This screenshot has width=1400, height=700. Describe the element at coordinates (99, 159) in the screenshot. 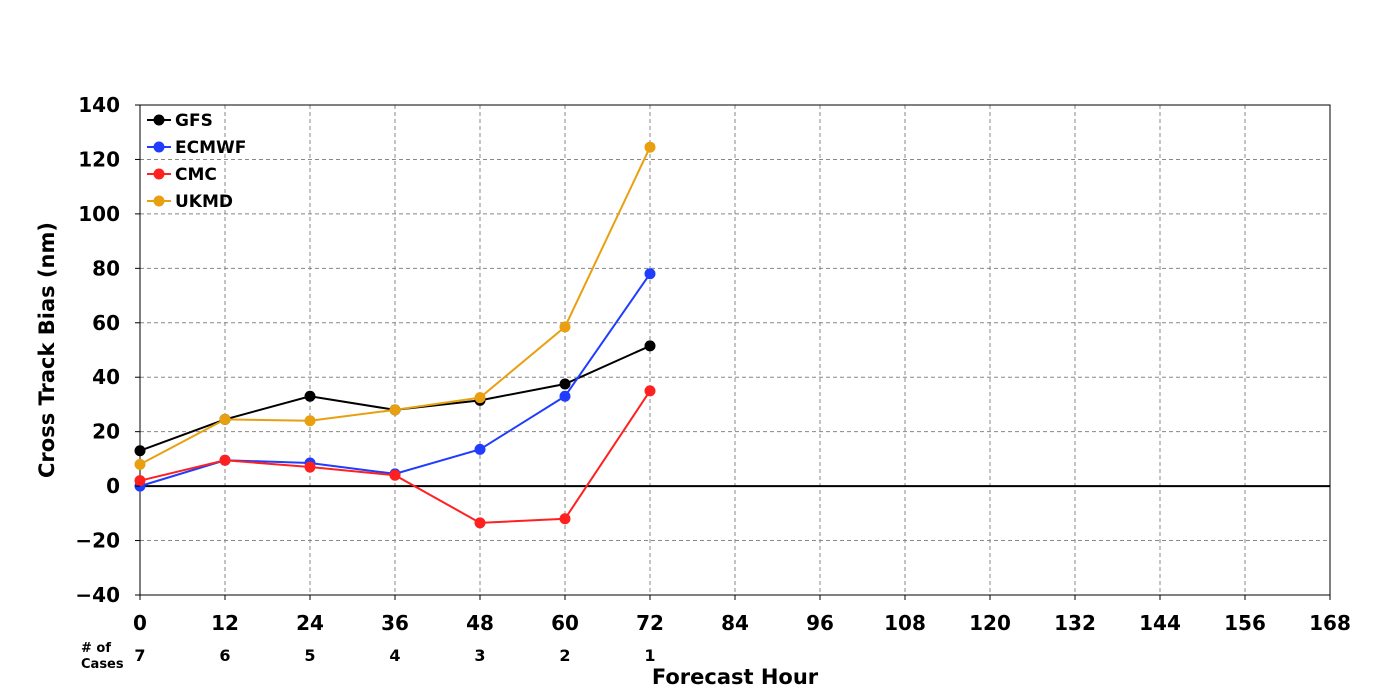

I see `y-tick-label: 120` at that location.